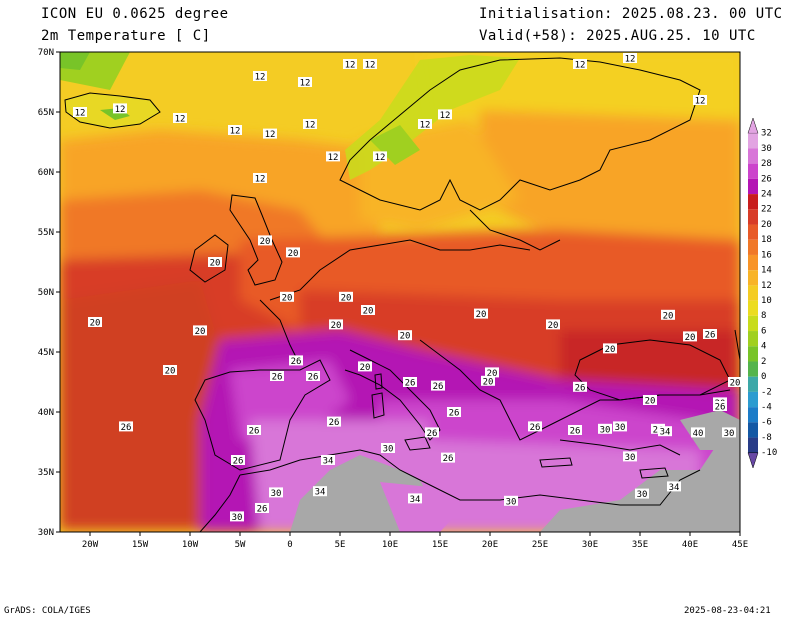  I want to click on colorbar-label: 26, so click(766, 179).